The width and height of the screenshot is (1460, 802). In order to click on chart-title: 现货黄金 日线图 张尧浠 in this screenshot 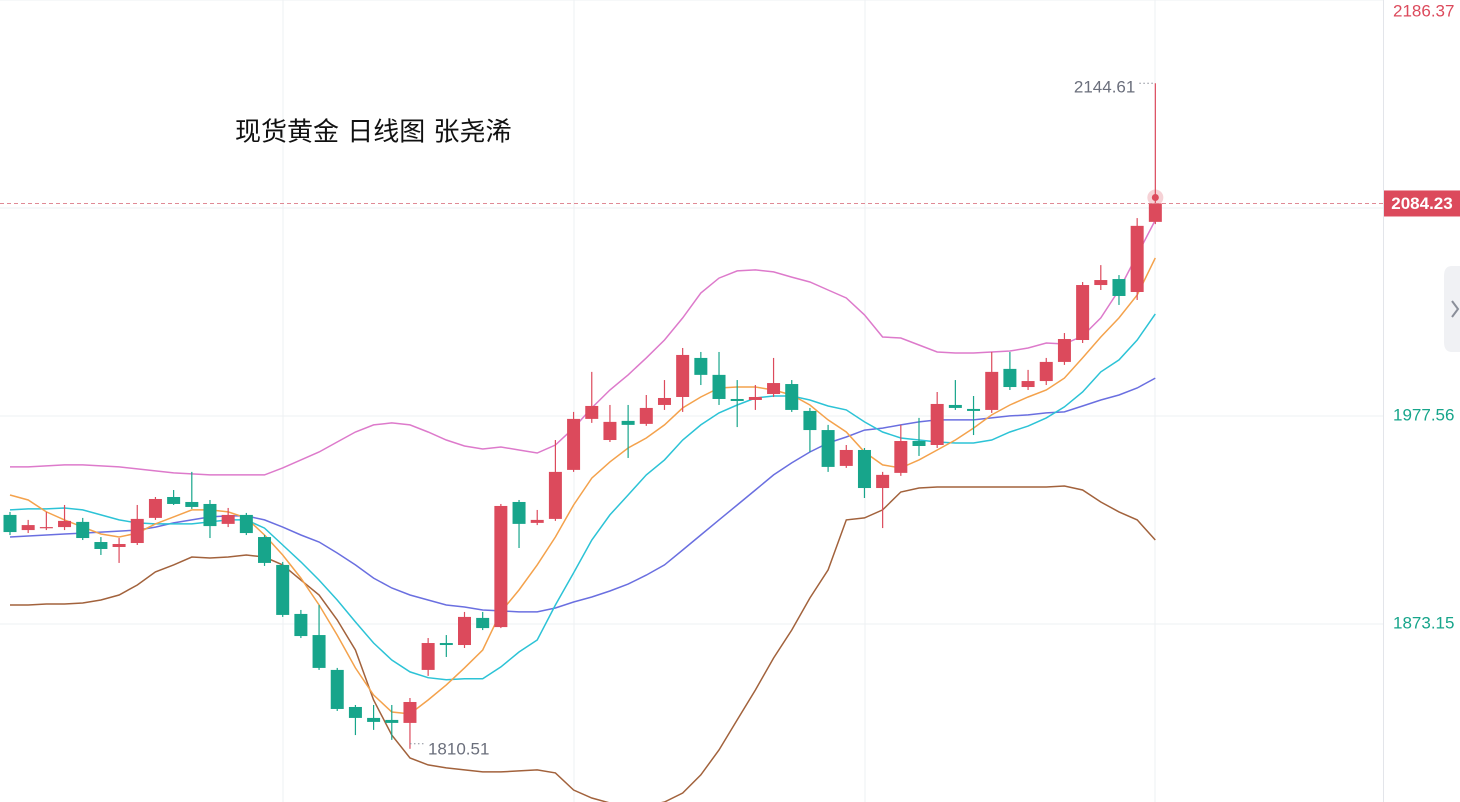, I will do `click(373, 133)`.